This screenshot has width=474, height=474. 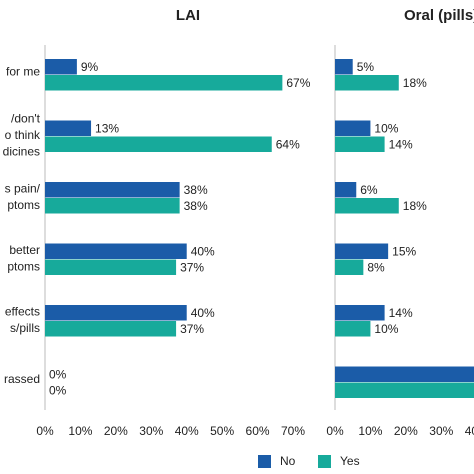 I want to click on data-label: 8%, so click(x=376, y=267).